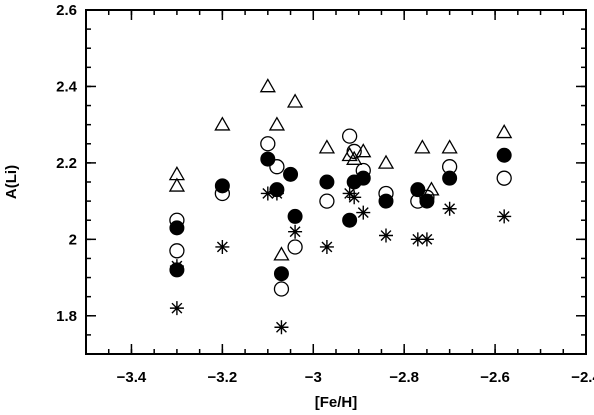 The width and height of the screenshot is (594, 415). What do you see at coordinates (73, 239) in the screenshot?
I see `y-tick-label: 2` at bounding box center [73, 239].